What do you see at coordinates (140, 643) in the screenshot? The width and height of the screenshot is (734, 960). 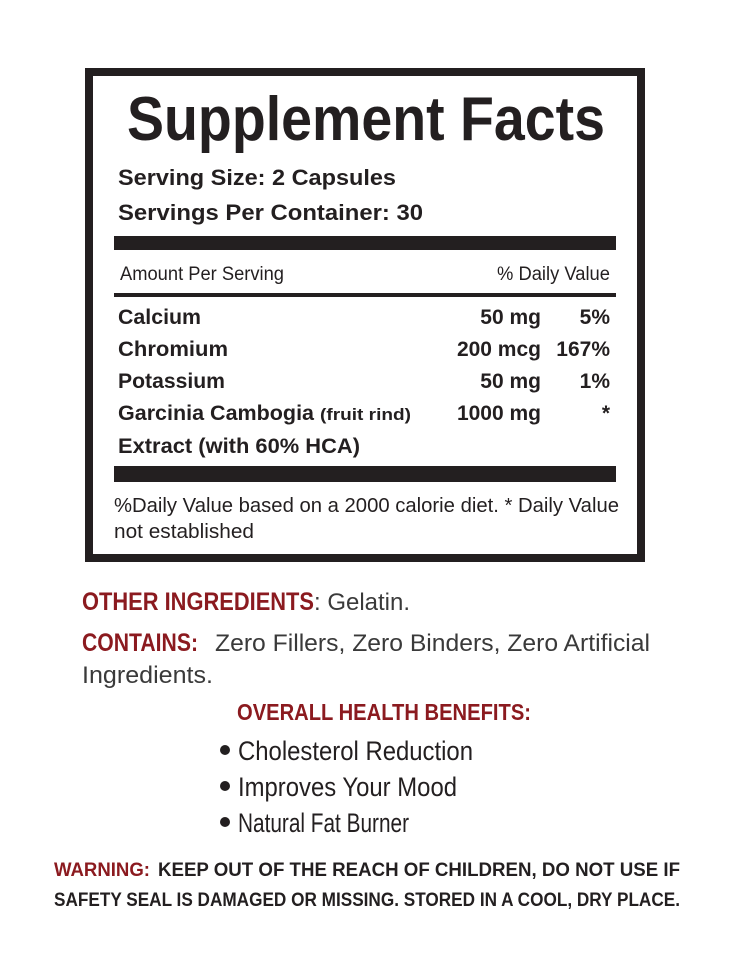 I see `contains-label: CONTAINS:` at bounding box center [140, 643].